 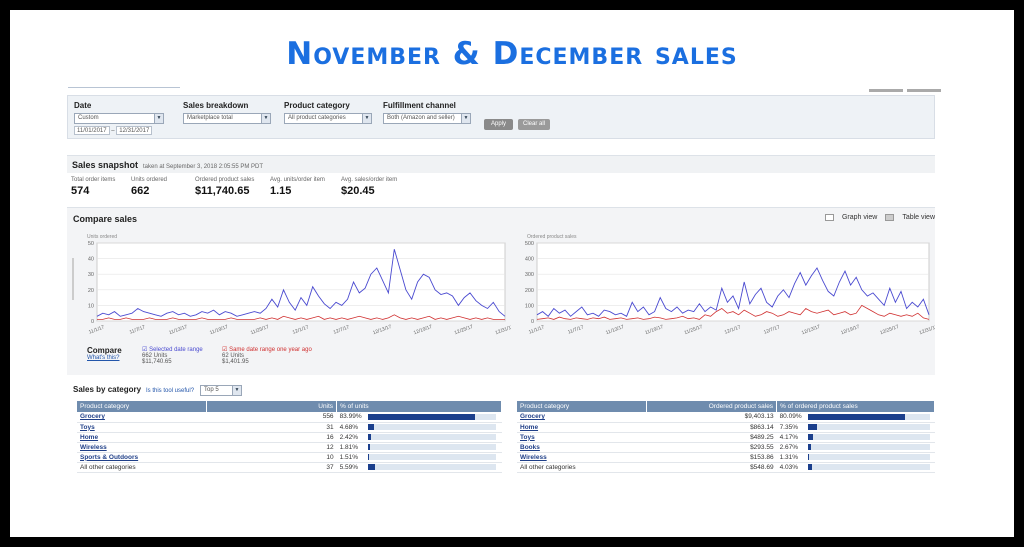 What do you see at coordinates (107, 389) in the screenshot?
I see `category-title: Sales by category` at bounding box center [107, 389].